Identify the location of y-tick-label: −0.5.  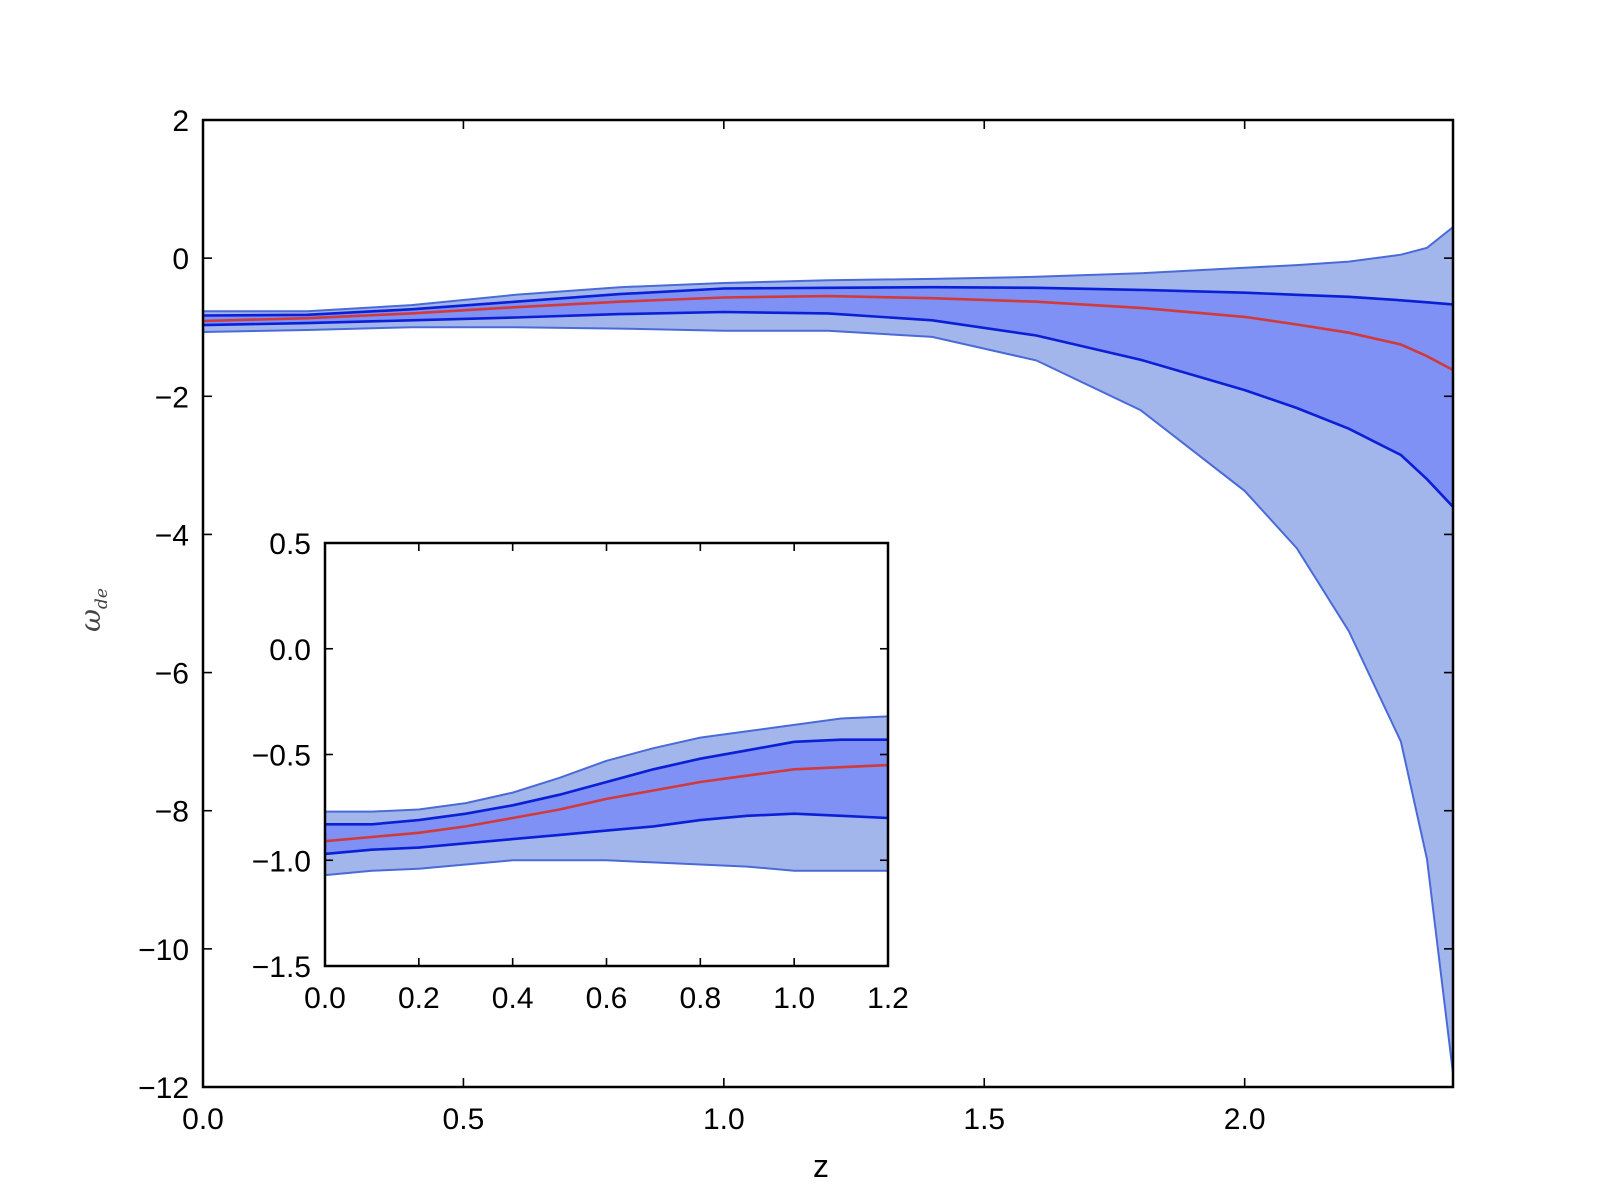
(281, 756).